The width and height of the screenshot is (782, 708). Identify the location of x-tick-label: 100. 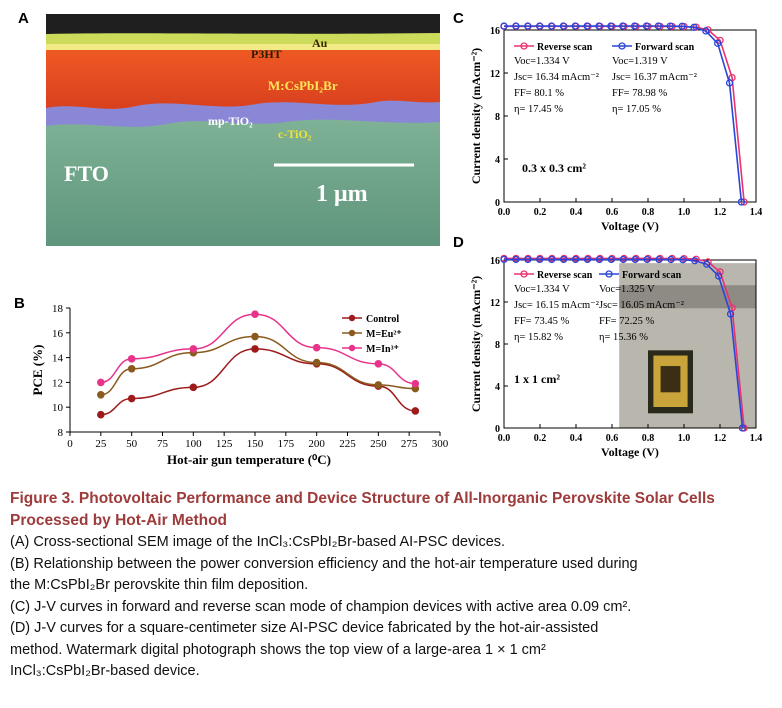
(193, 444).